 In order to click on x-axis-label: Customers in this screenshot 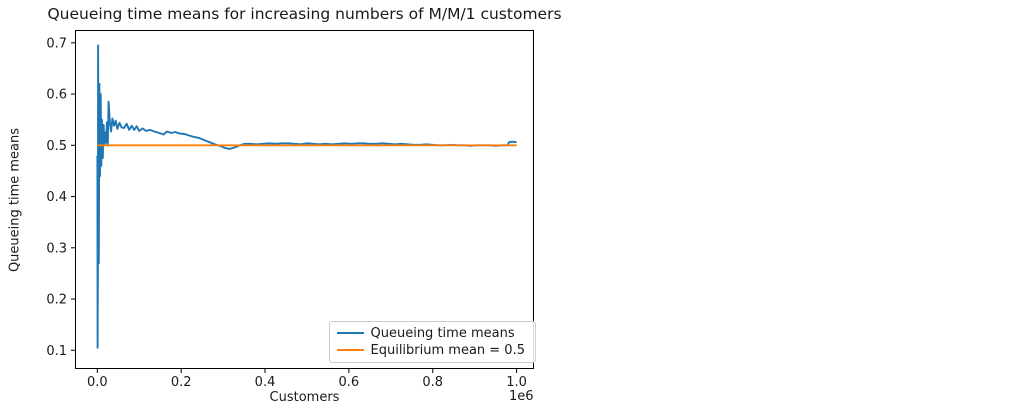, I will do `click(304, 397)`.